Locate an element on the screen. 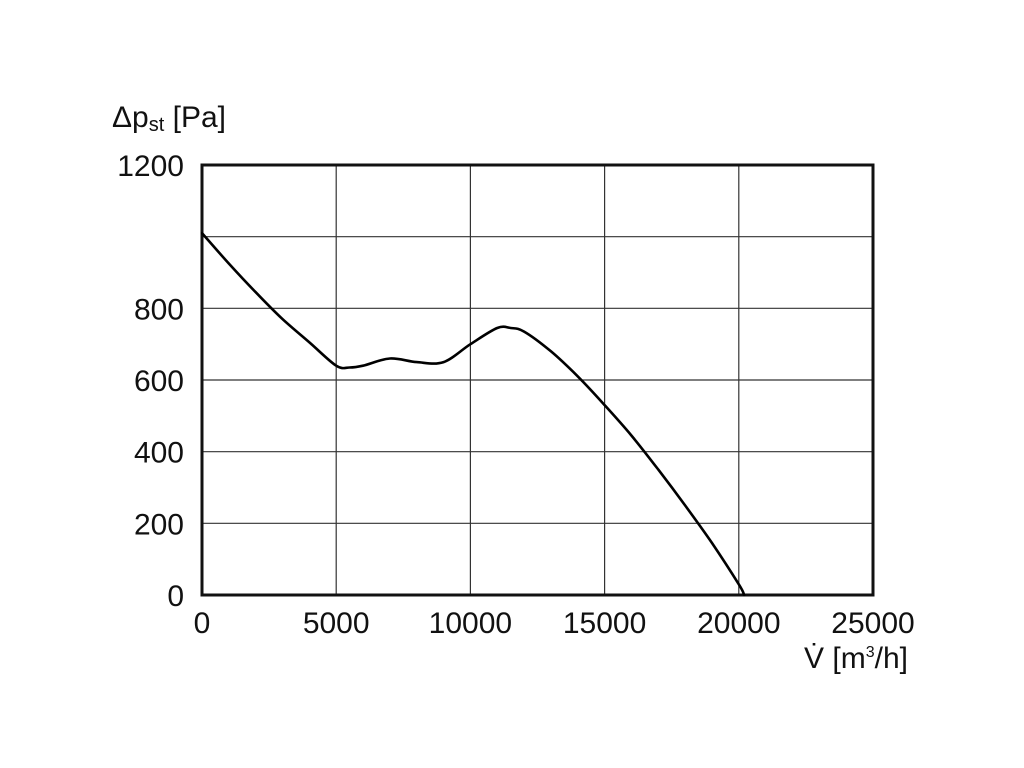 The width and height of the screenshot is (1024, 768). y-axis-ticks: 0 200 400 600 800 1200 is located at coordinates (150, 381).